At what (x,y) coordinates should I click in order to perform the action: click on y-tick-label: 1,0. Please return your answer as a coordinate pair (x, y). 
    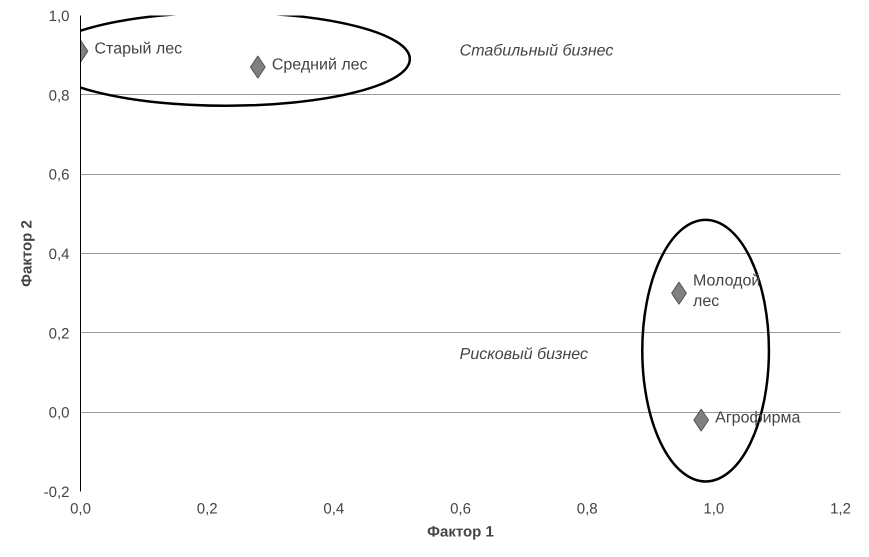
    Looking at the image, I should click on (59, 16).